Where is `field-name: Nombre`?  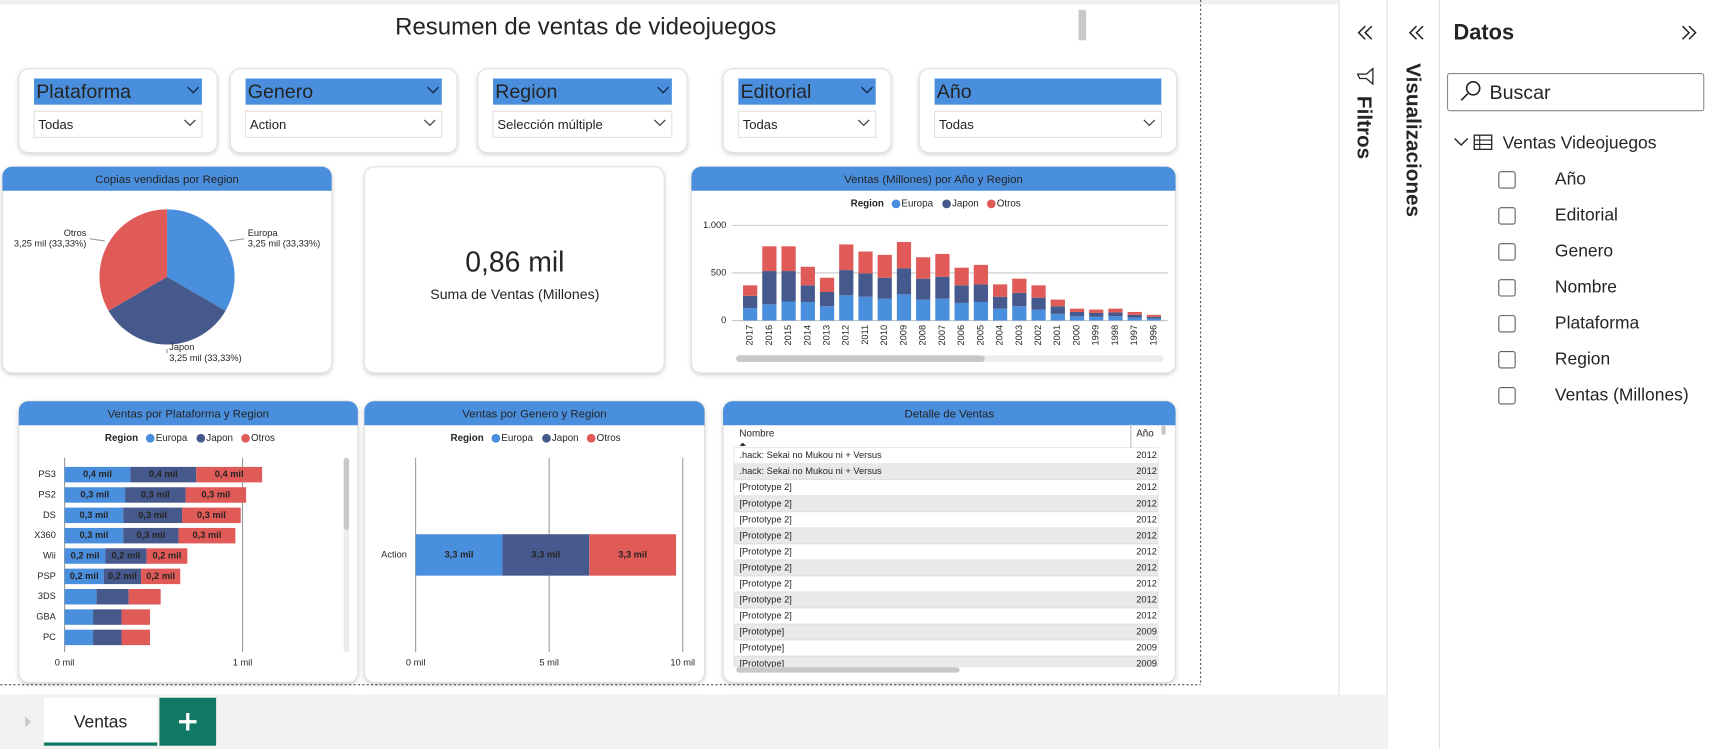 field-name: Nombre is located at coordinates (1586, 286).